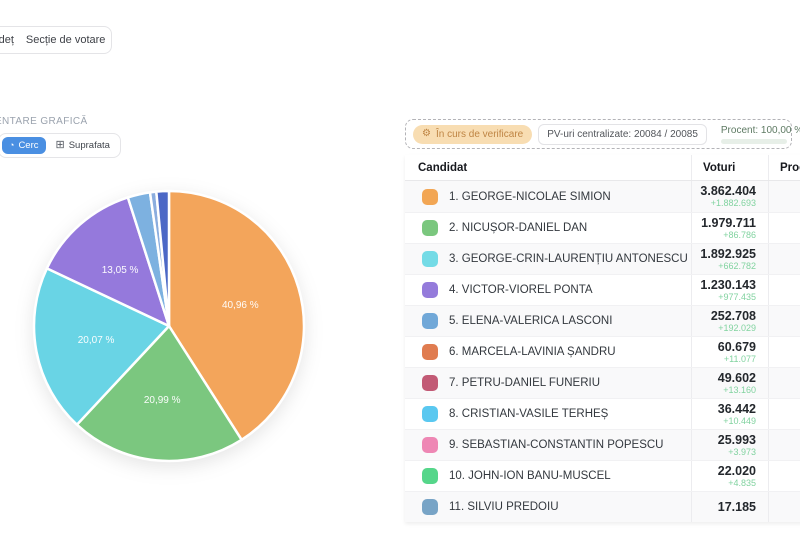  What do you see at coordinates (737, 296) in the screenshot?
I see `votes-delta: +977.435` at bounding box center [737, 296].